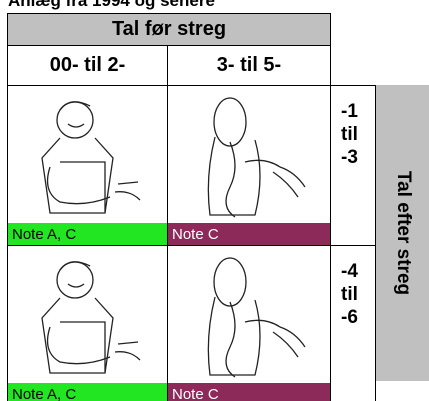  I want to click on row-label-line: -6, so click(349, 317).